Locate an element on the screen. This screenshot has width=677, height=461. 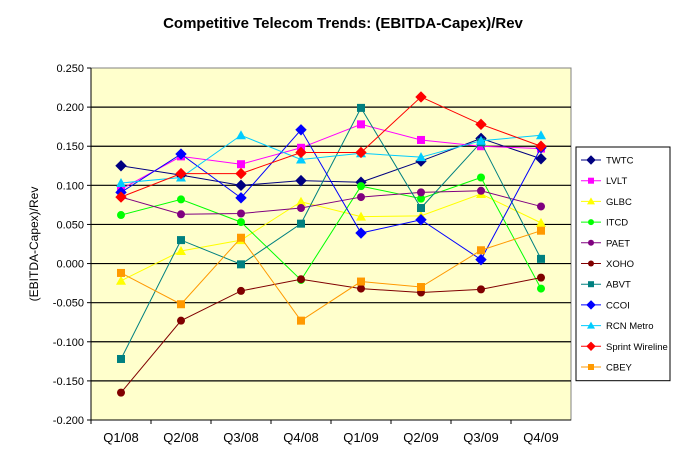
legend-label: CBEY is located at coordinates (619, 368).